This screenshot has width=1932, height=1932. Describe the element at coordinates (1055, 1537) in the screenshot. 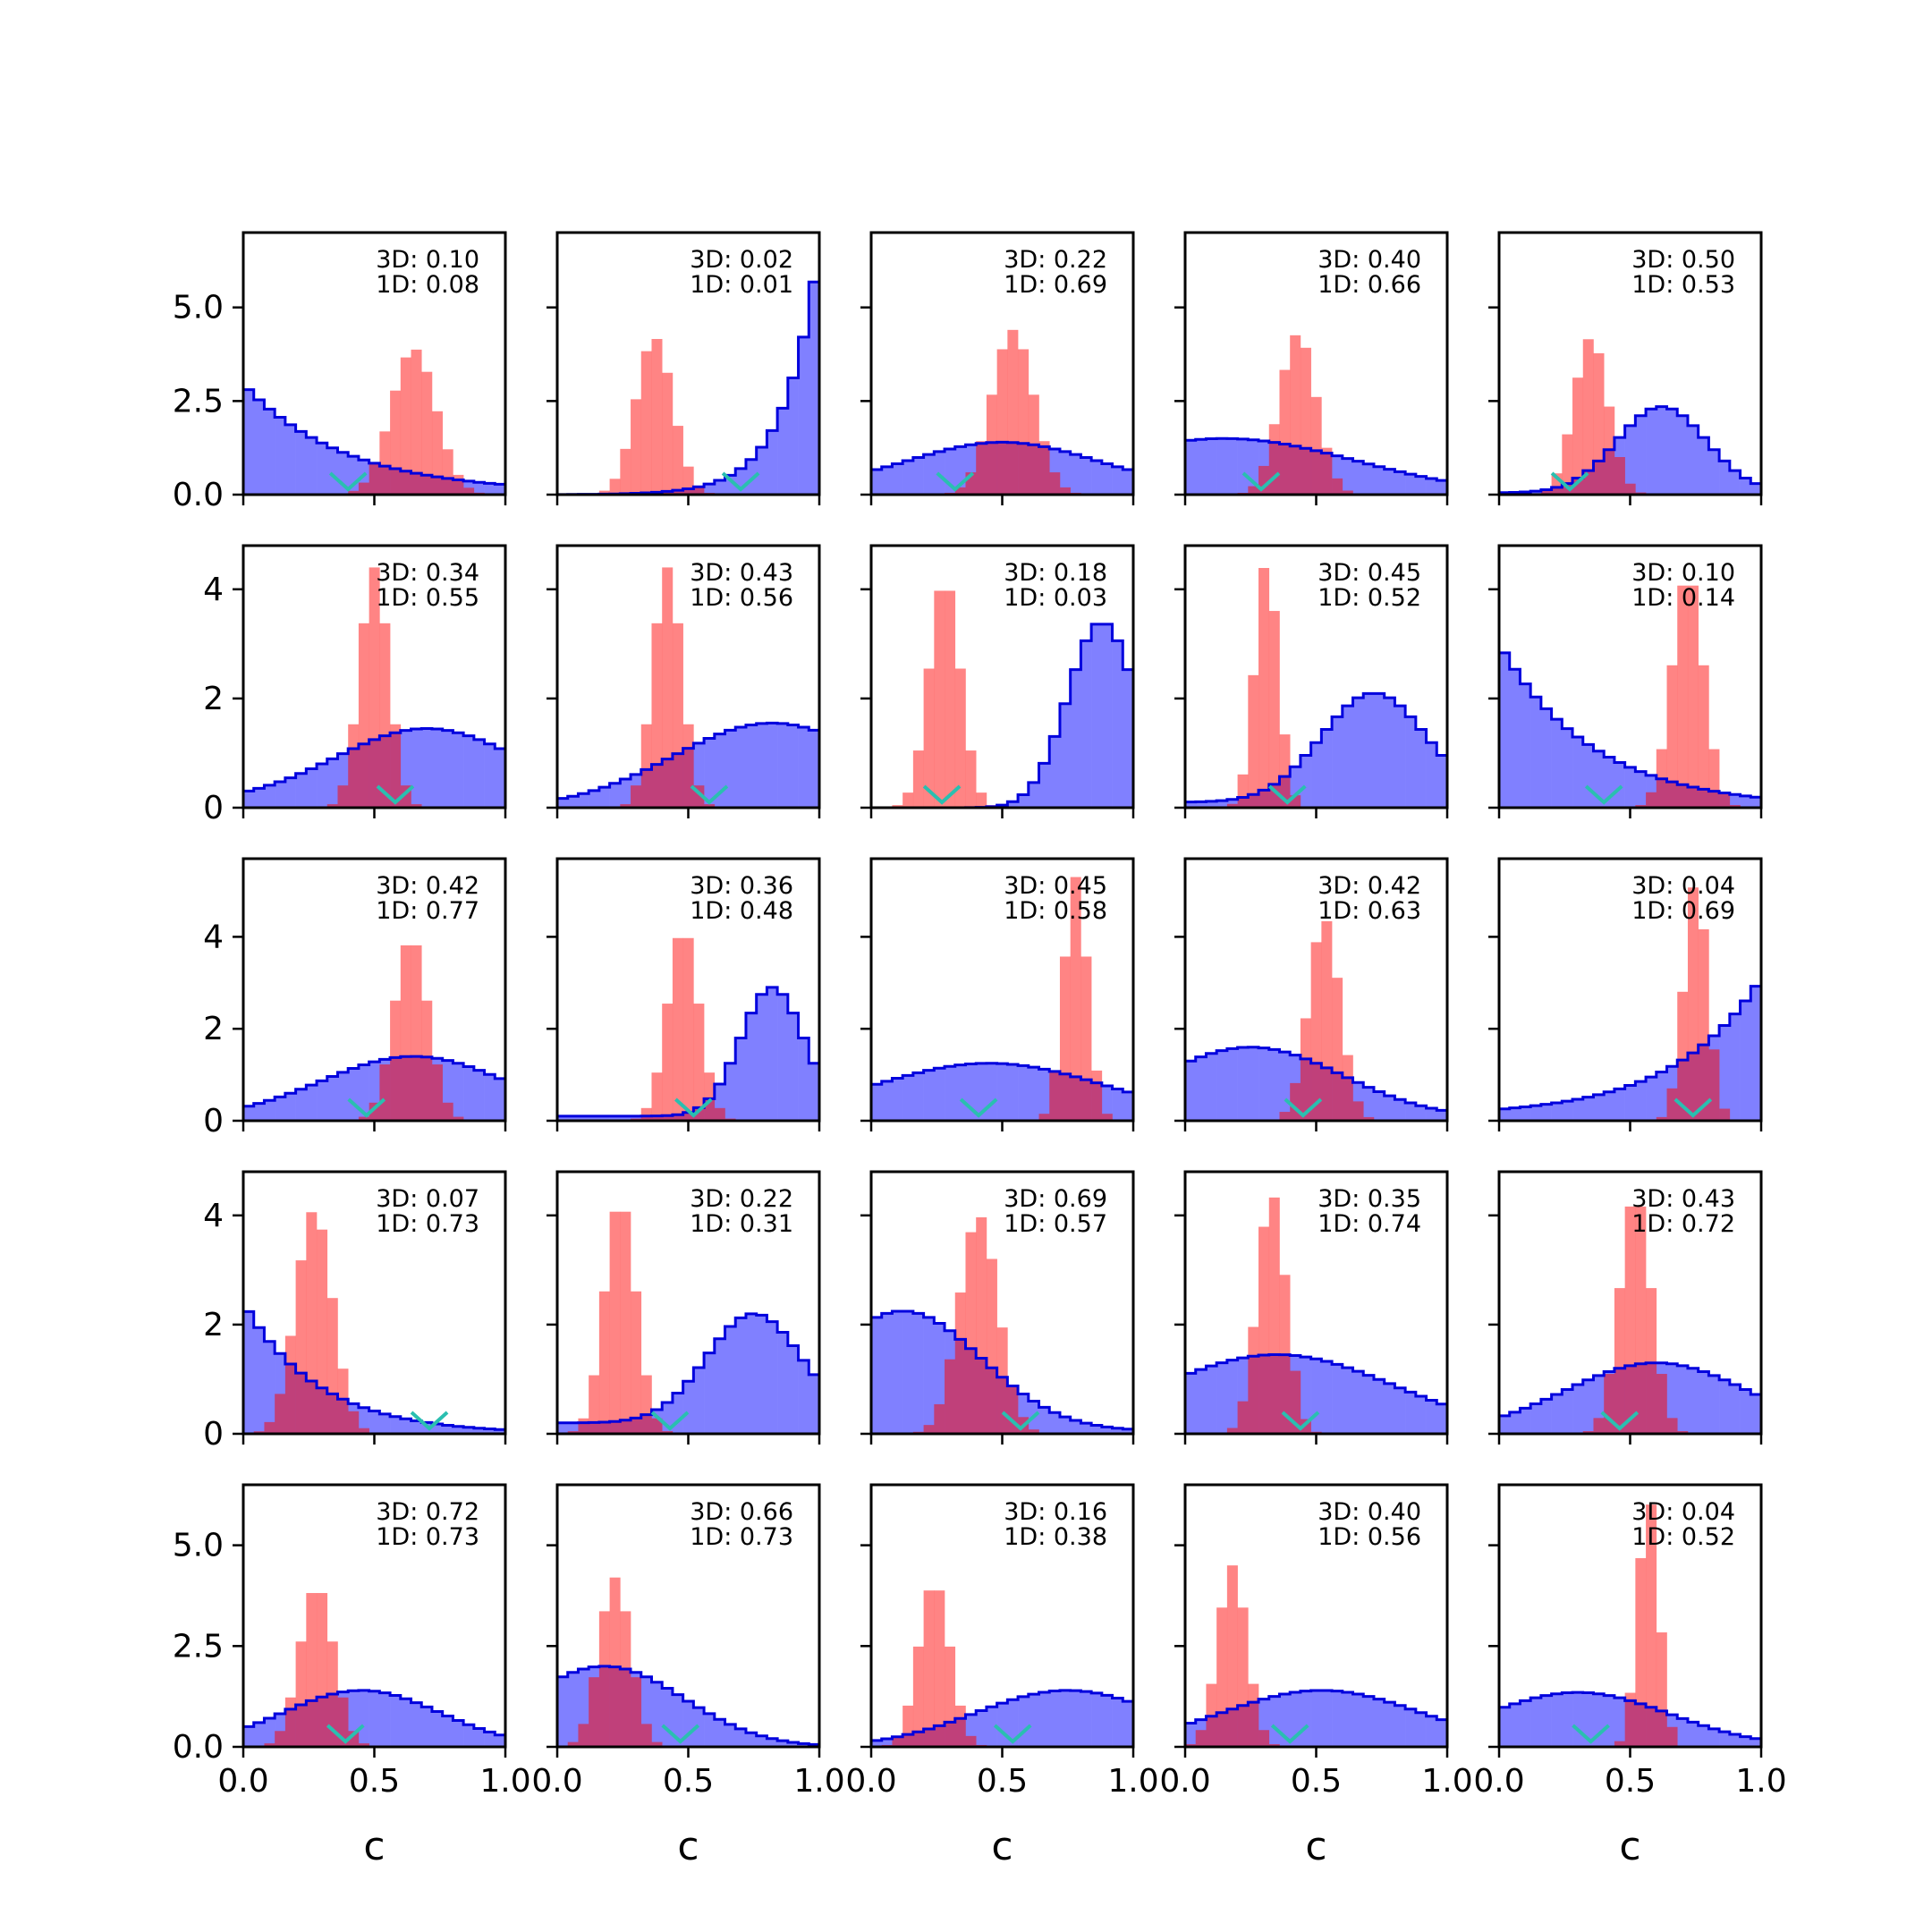

I see `annotation-1d: 1D: 0.38` at that location.